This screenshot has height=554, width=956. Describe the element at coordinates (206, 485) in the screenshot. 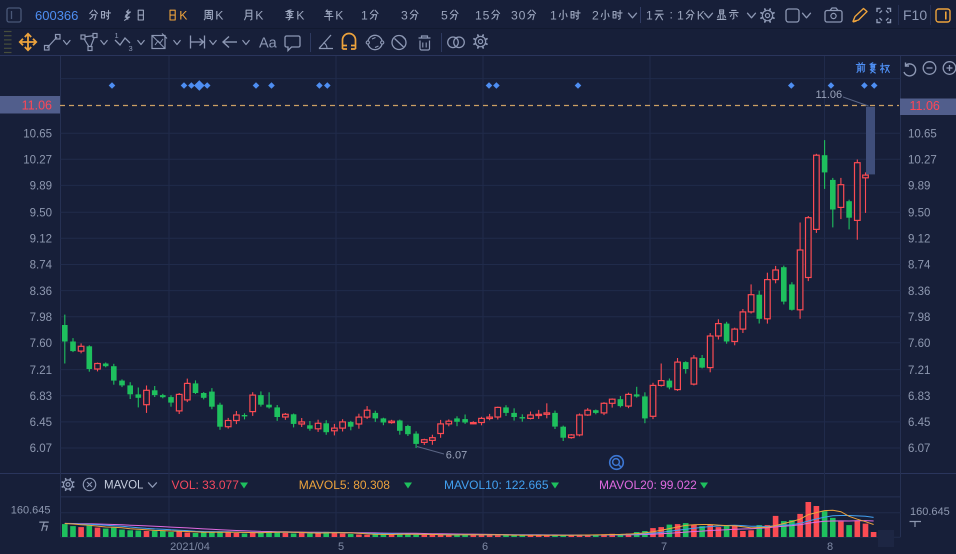

I see `svg-text: VOL: 33.077` at that location.